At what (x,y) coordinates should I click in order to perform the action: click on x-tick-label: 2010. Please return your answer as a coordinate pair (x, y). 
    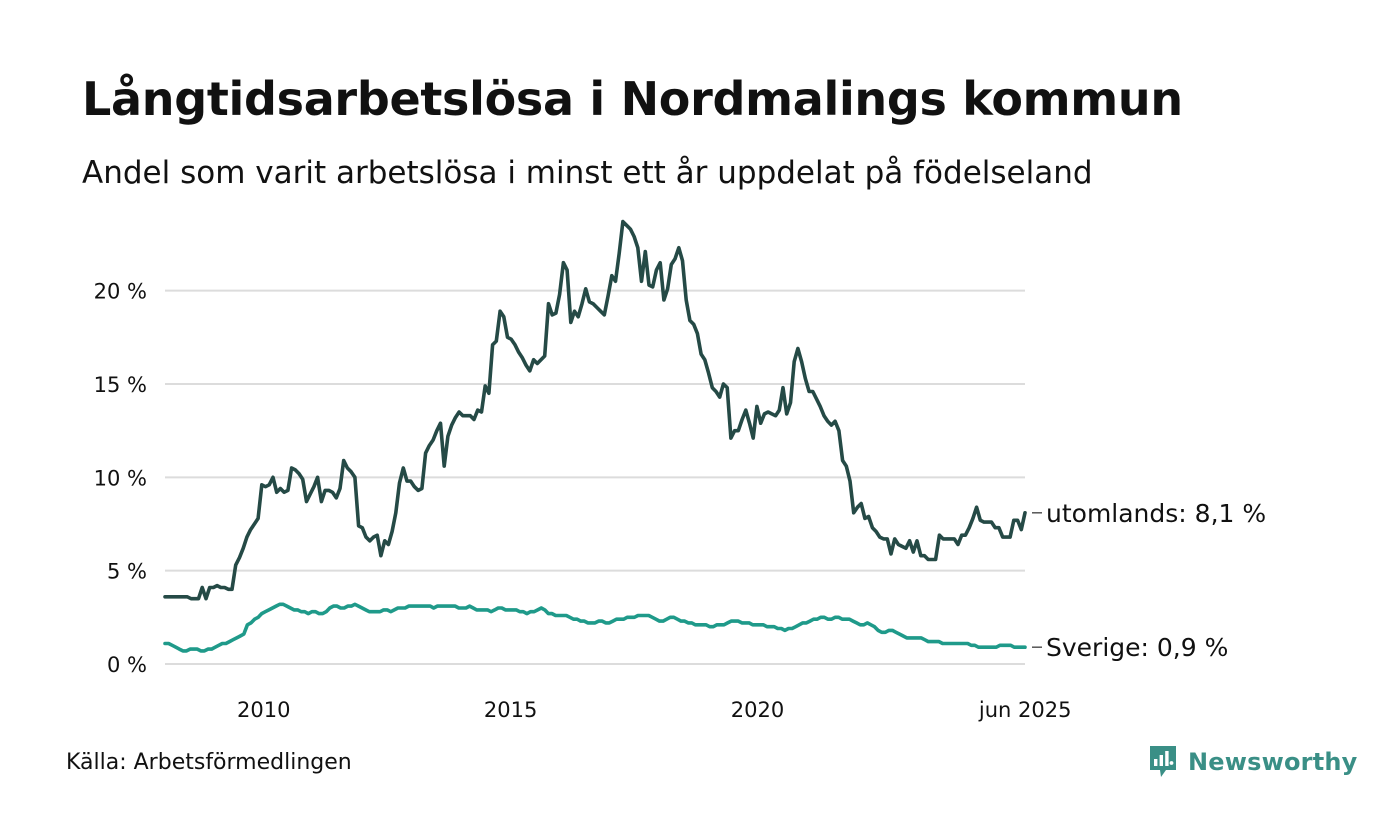
    Looking at the image, I should click on (263, 710).